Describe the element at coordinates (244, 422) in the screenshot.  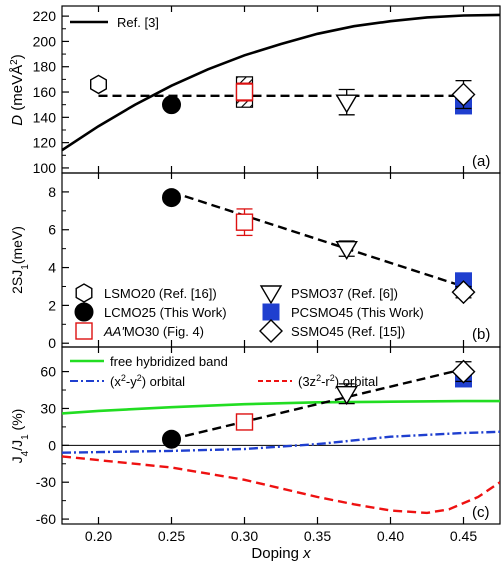
I see `panel-c-point-square-open` at that location.